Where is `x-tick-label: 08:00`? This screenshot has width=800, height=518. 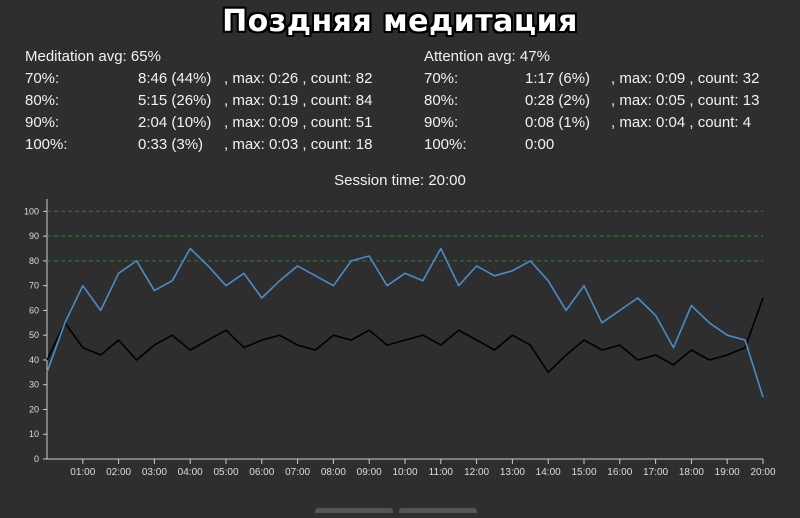 x-tick-label: 08:00 is located at coordinates (333, 472).